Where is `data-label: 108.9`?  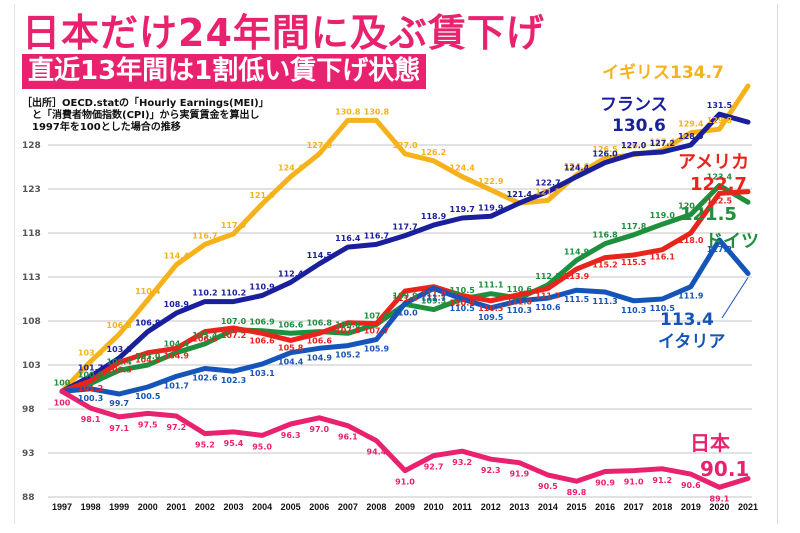
data-label: 108.9 is located at coordinates (177, 304).